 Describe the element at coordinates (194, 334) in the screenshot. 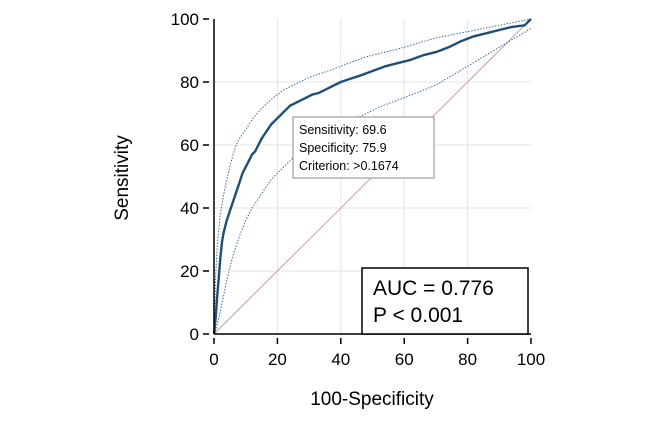

I see `y-tick-label: 0` at that location.